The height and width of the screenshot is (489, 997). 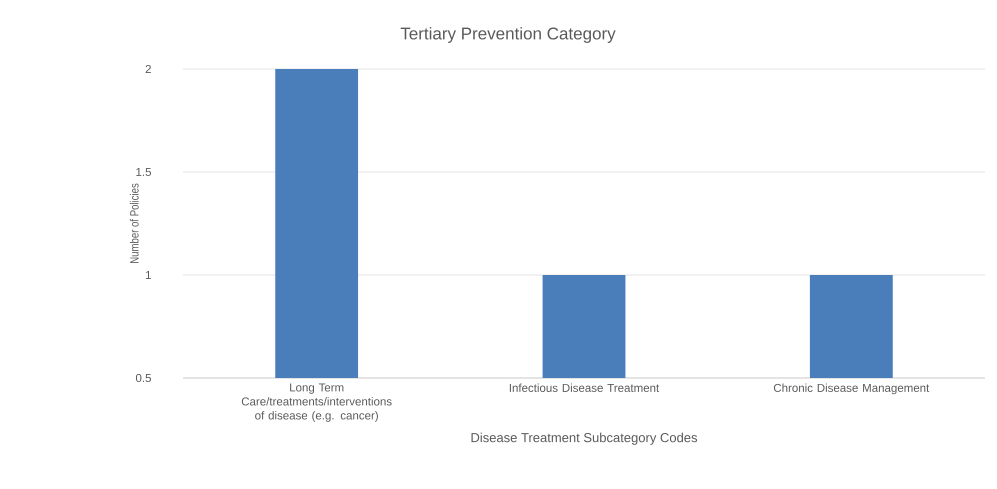 What do you see at coordinates (585, 388) in the screenshot?
I see `x-tick-label: Infectious Disease Treatment` at bounding box center [585, 388].